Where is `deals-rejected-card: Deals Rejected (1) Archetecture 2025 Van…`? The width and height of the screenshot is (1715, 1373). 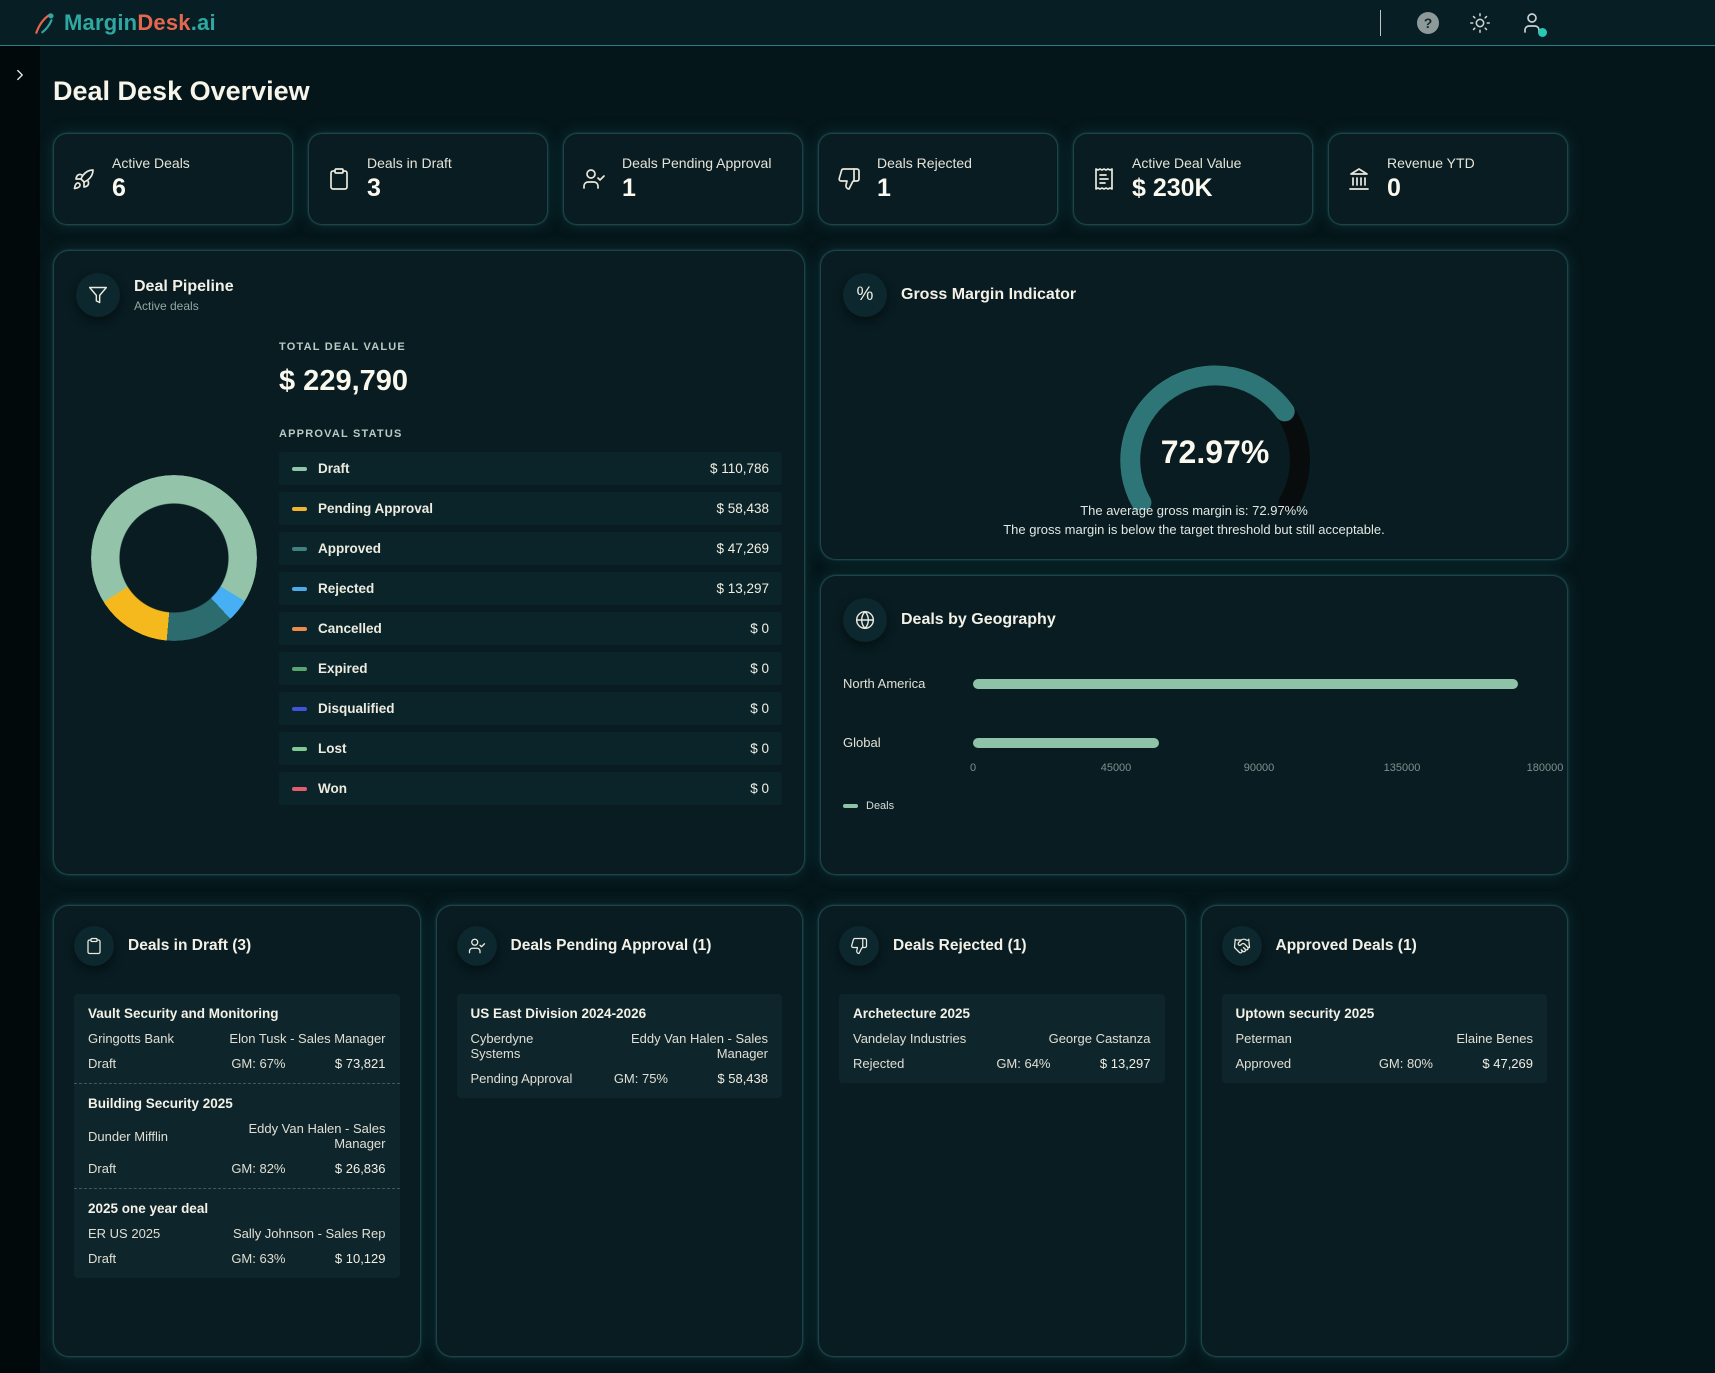
deals-rejected-card: Deals Rejected (1) Archetecture 2025 Van… is located at coordinates (1002, 1131).